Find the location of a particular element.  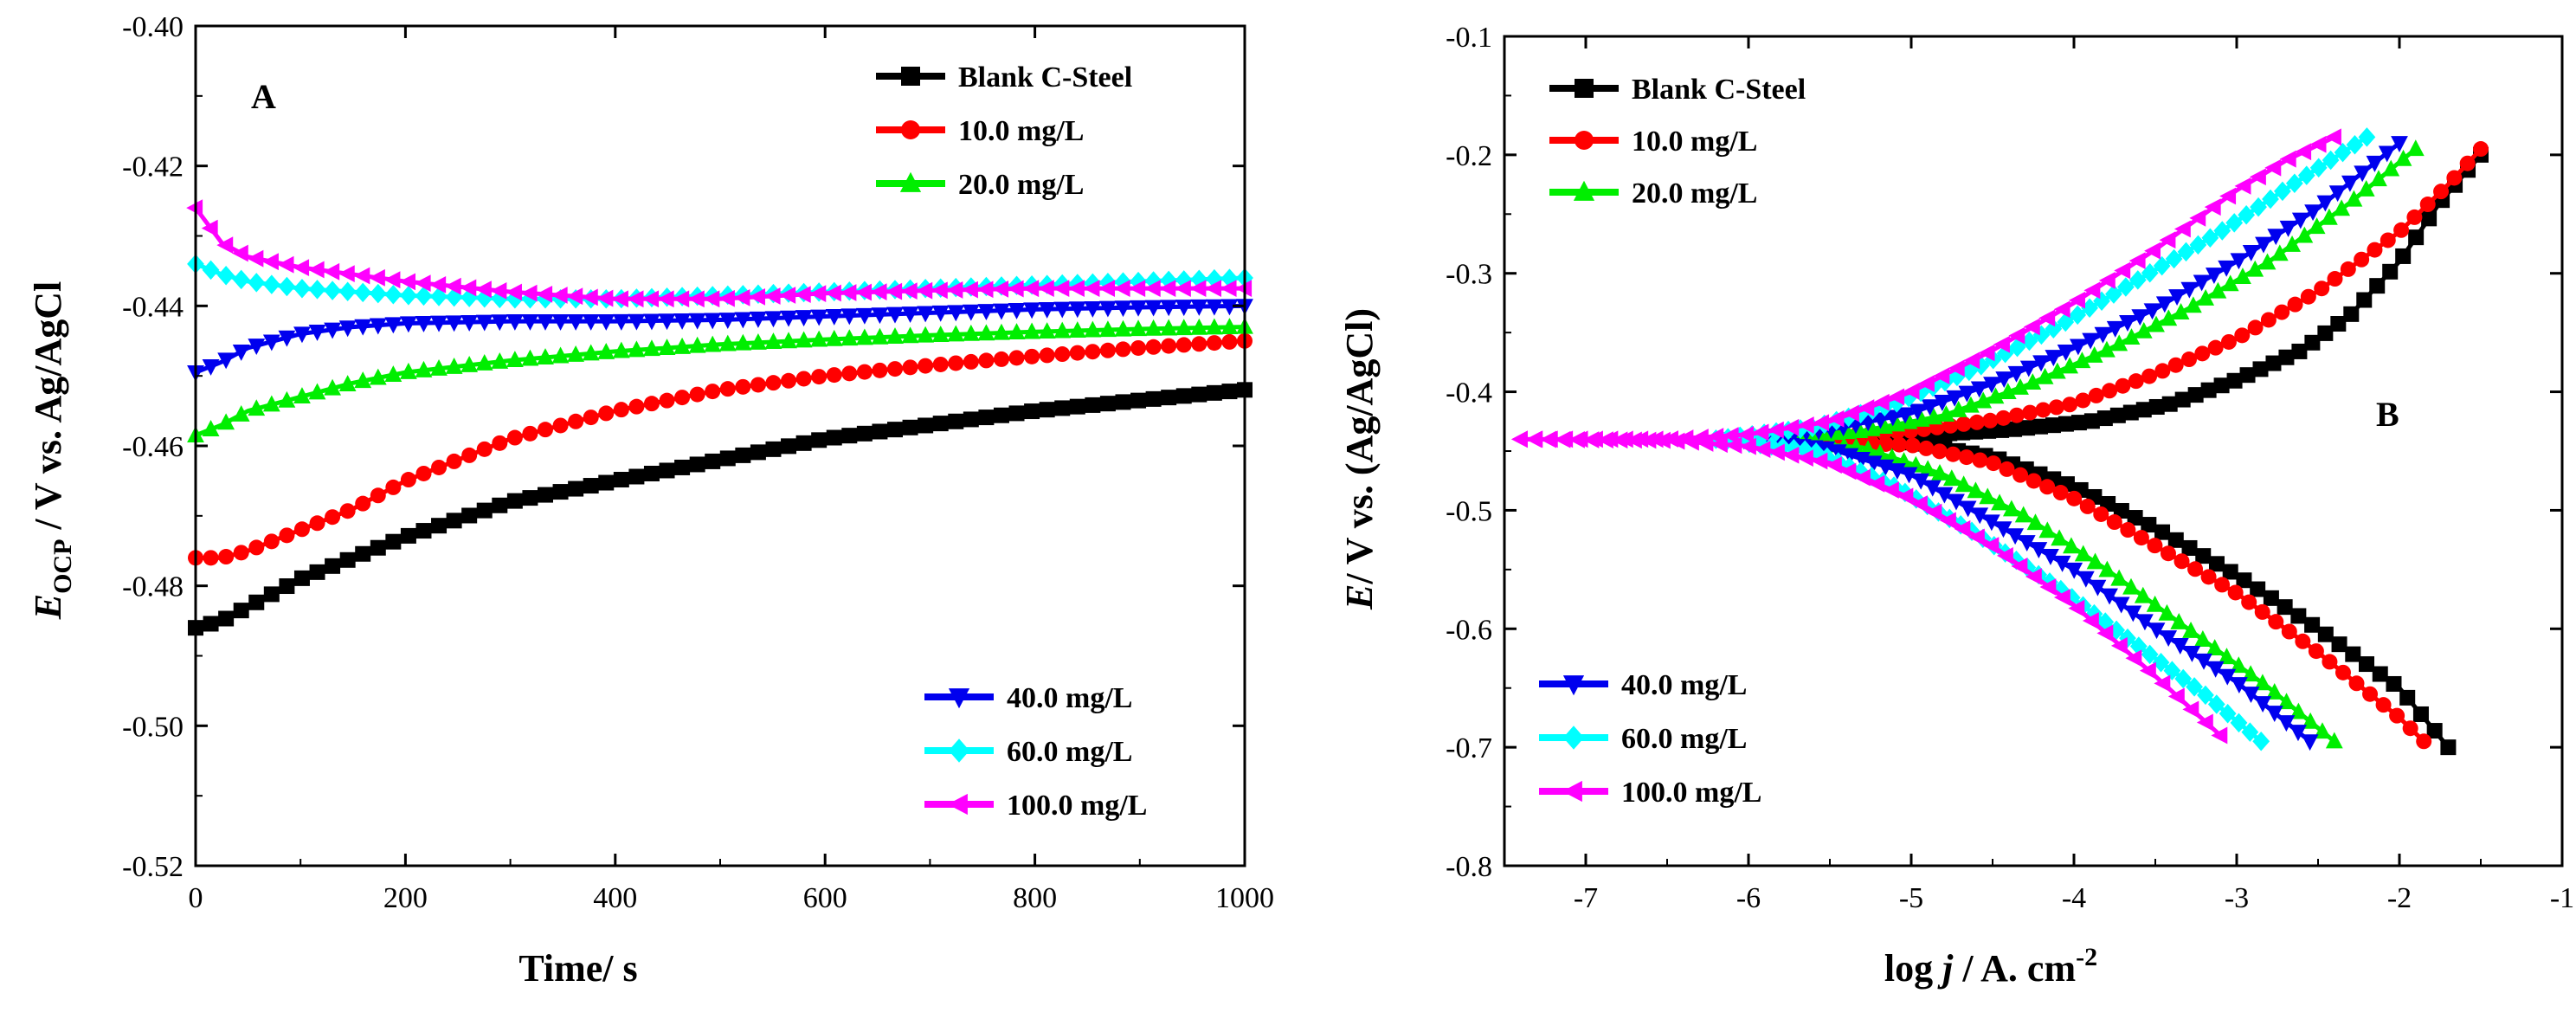

panel-b-label: B is located at coordinates (2387, 414).